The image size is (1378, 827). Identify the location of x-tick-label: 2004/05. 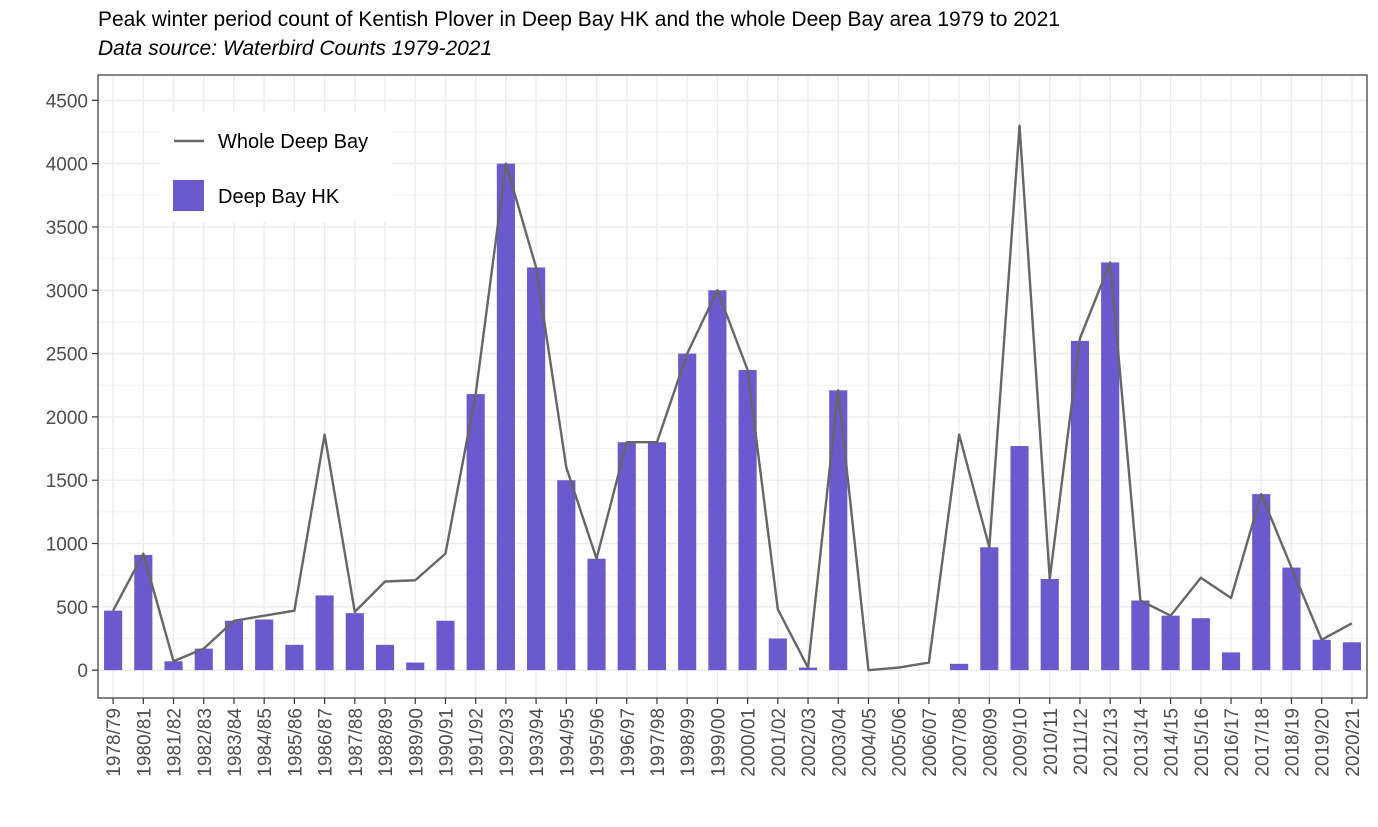
(869, 742).